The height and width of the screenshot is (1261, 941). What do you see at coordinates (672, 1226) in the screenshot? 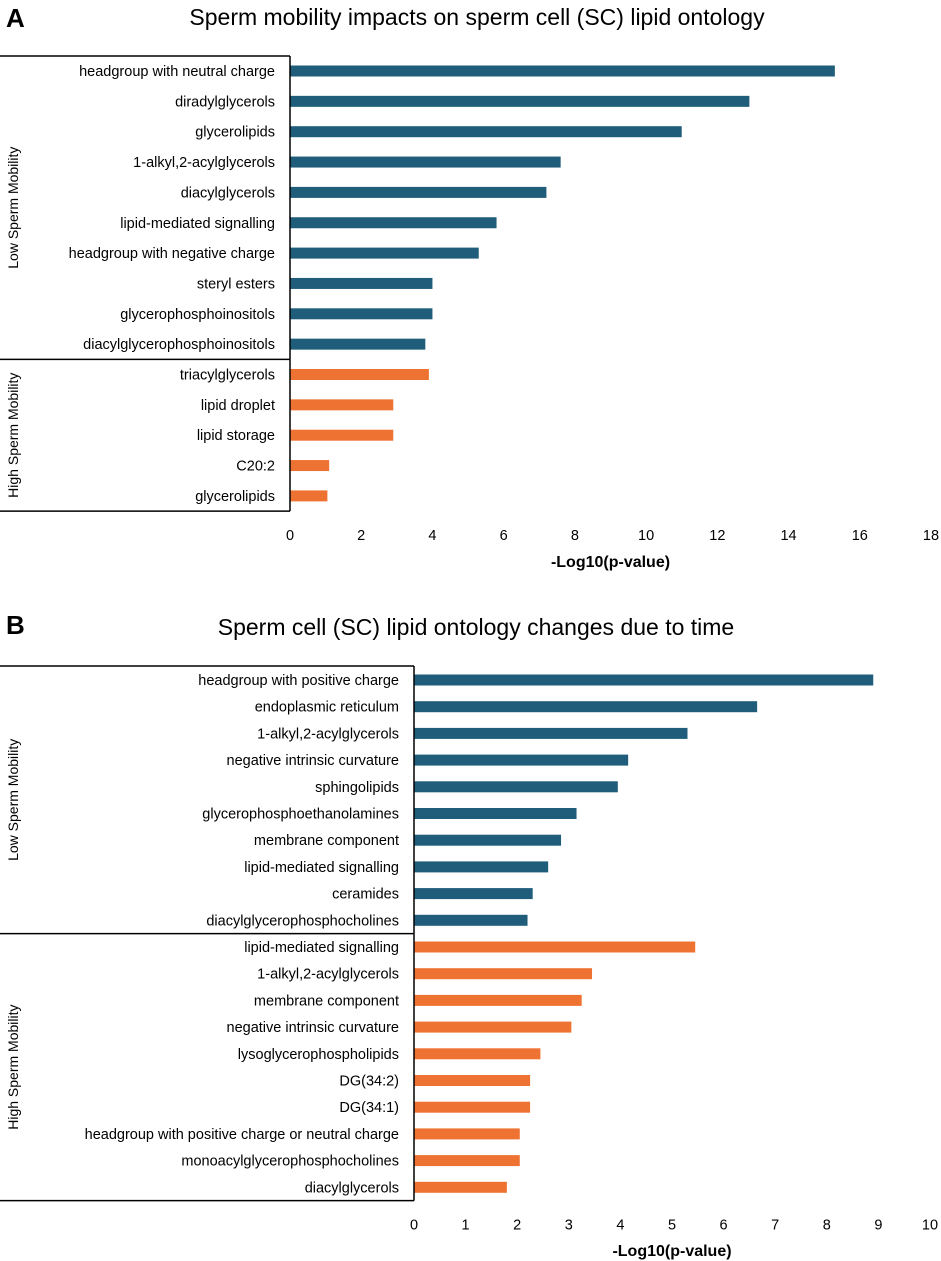
I see `x-tick-label: 5` at bounding box center [672, 1226].